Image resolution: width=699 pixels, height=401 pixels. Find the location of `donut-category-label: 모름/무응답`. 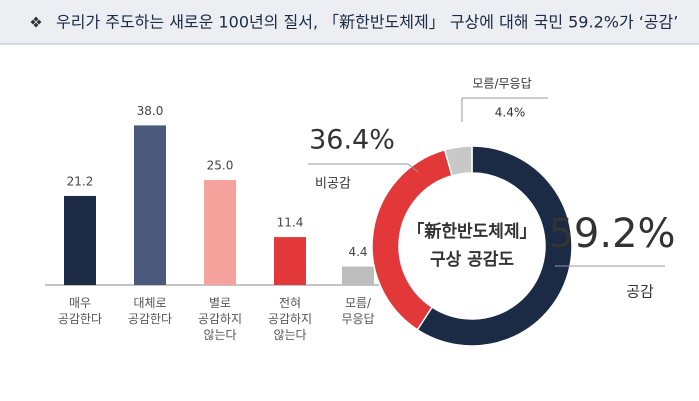

donut-category-label: 모름/무응답 is located at coordinates (501, 84).